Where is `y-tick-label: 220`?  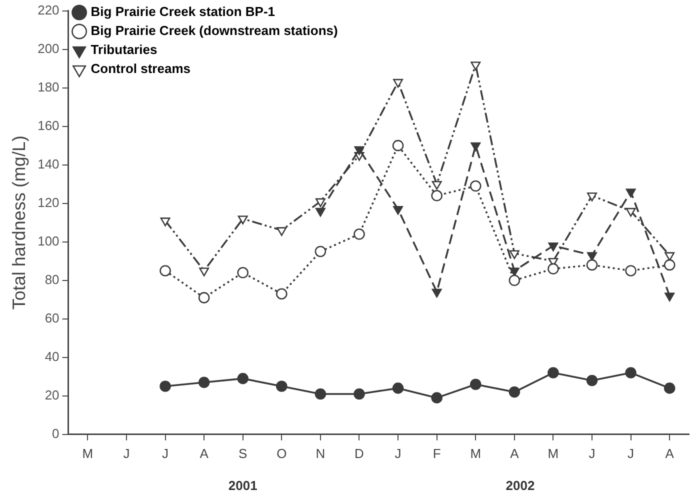
y-tick-label: 220 is located at coordinates (49, 10).